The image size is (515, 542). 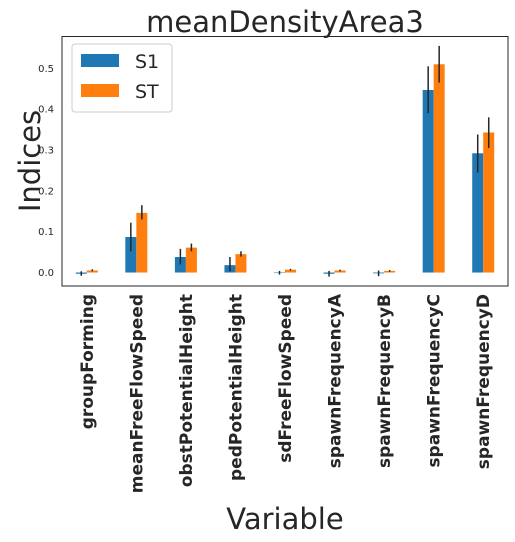 I want to click on x-tick-label-spawnfrequencyd: spawnFrequencyD, so click(x=484, y=381).